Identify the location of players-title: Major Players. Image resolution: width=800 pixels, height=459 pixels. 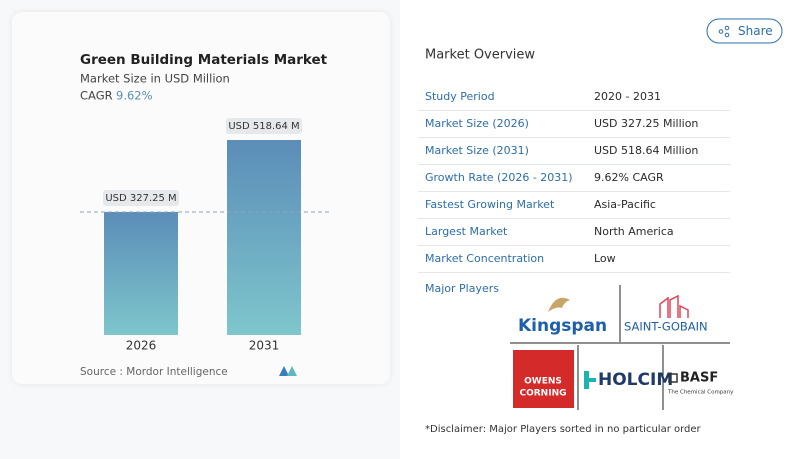
(462, 288).